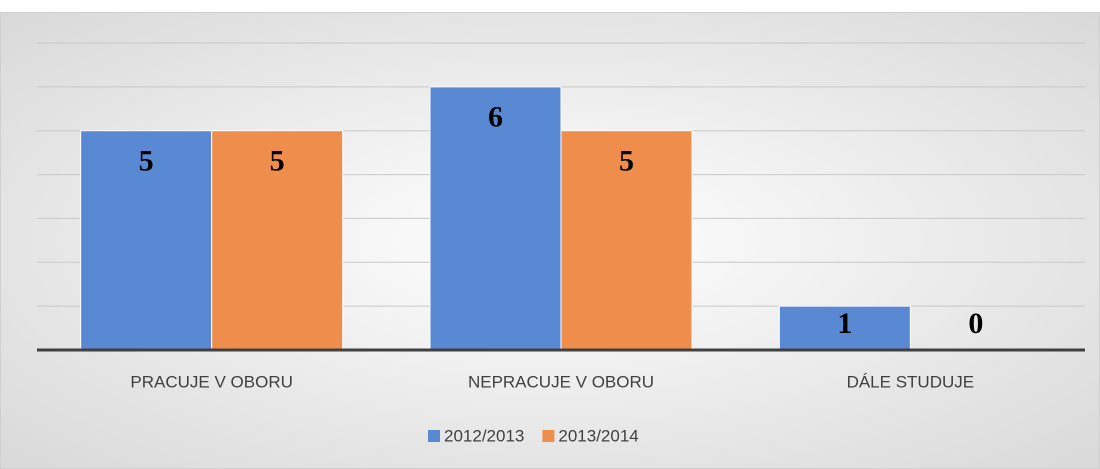  Describe the element at coordinates (484, 435) in the screenshot. I see `legend-label: 2012/2013` at that location.